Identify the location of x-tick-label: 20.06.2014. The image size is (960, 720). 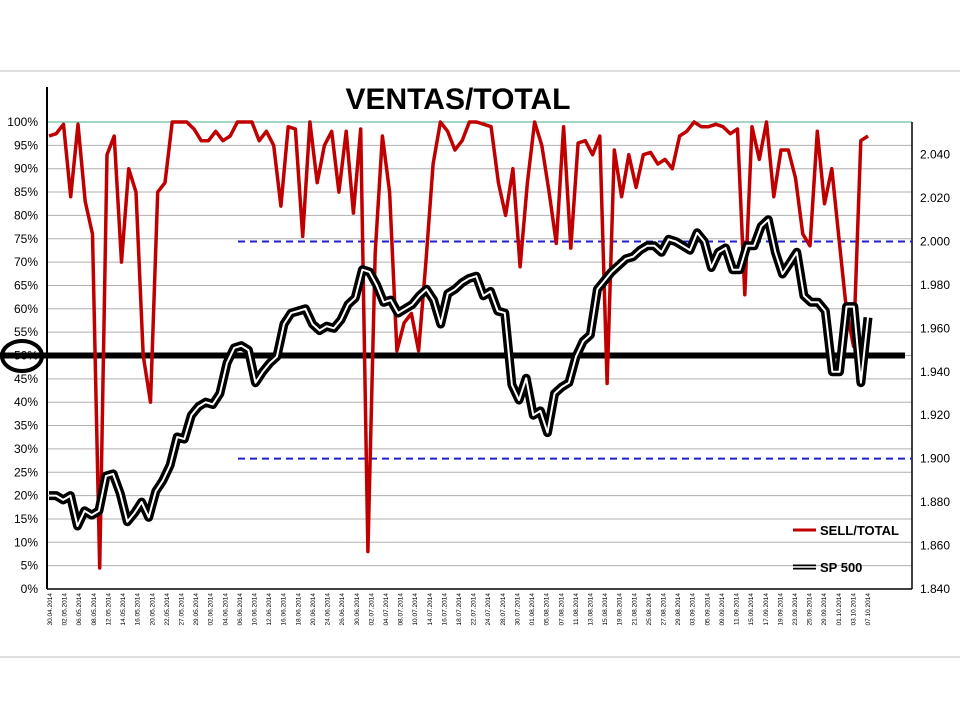
(313, 609).